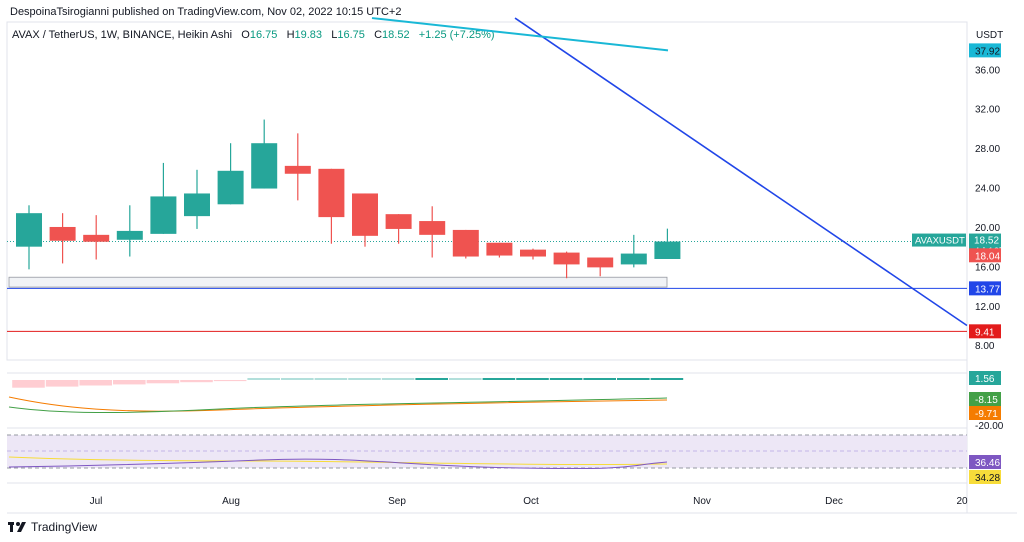 Image resolution: width=1024 pixels, height=542 pixels. I want to click on x-tick-label: Jul, so click(96, 501).